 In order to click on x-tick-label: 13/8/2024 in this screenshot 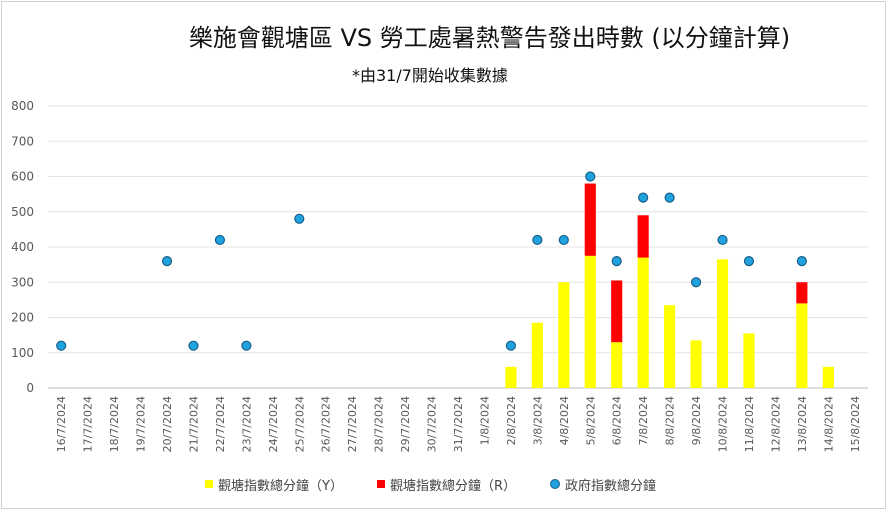, I will do `click(802, 424)`.